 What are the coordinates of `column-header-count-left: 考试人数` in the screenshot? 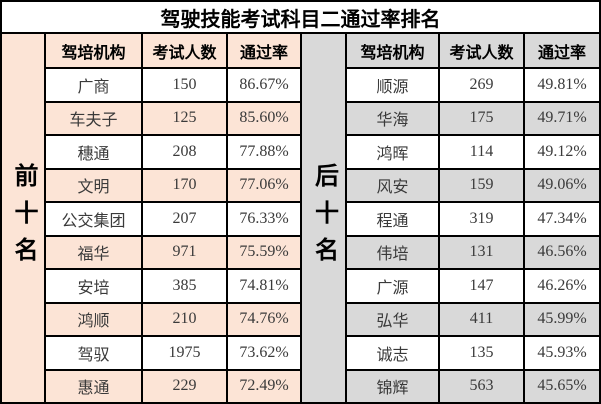 It's located at (184, 50).